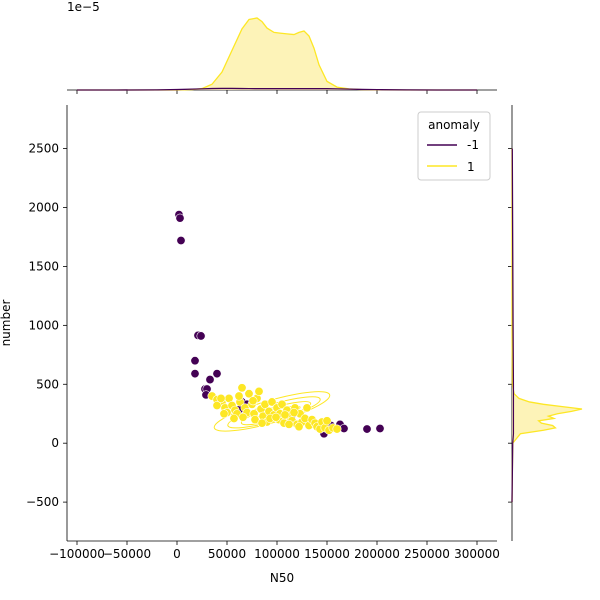  What do you see at coordinates (327, 554) in the screenshot?
I see `x-tick-label: 150000` at bounding box center [327, 554].